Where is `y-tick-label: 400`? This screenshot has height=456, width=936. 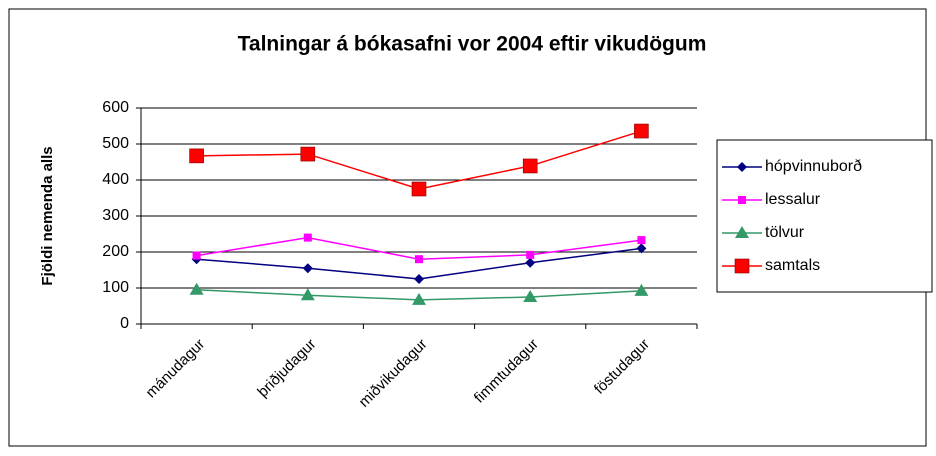 y-tick-label: 400 is located at coordinates (115, 179).